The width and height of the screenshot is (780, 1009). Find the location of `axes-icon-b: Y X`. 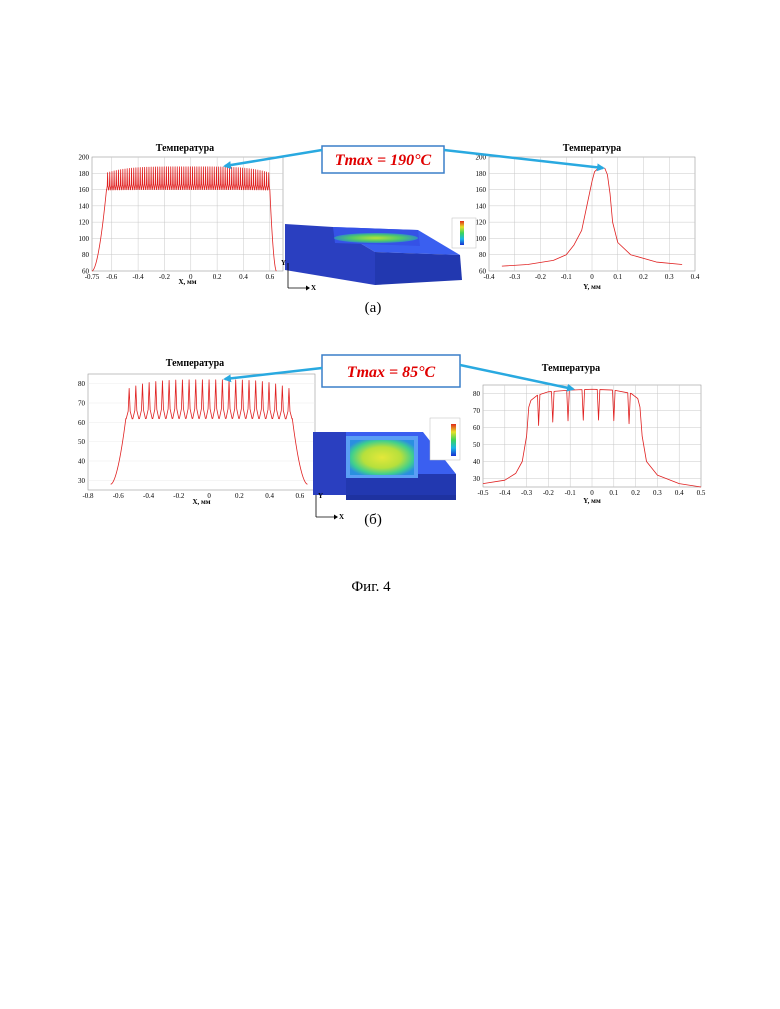

axes-icon-b: Y X is located at coordinates (330, 506).